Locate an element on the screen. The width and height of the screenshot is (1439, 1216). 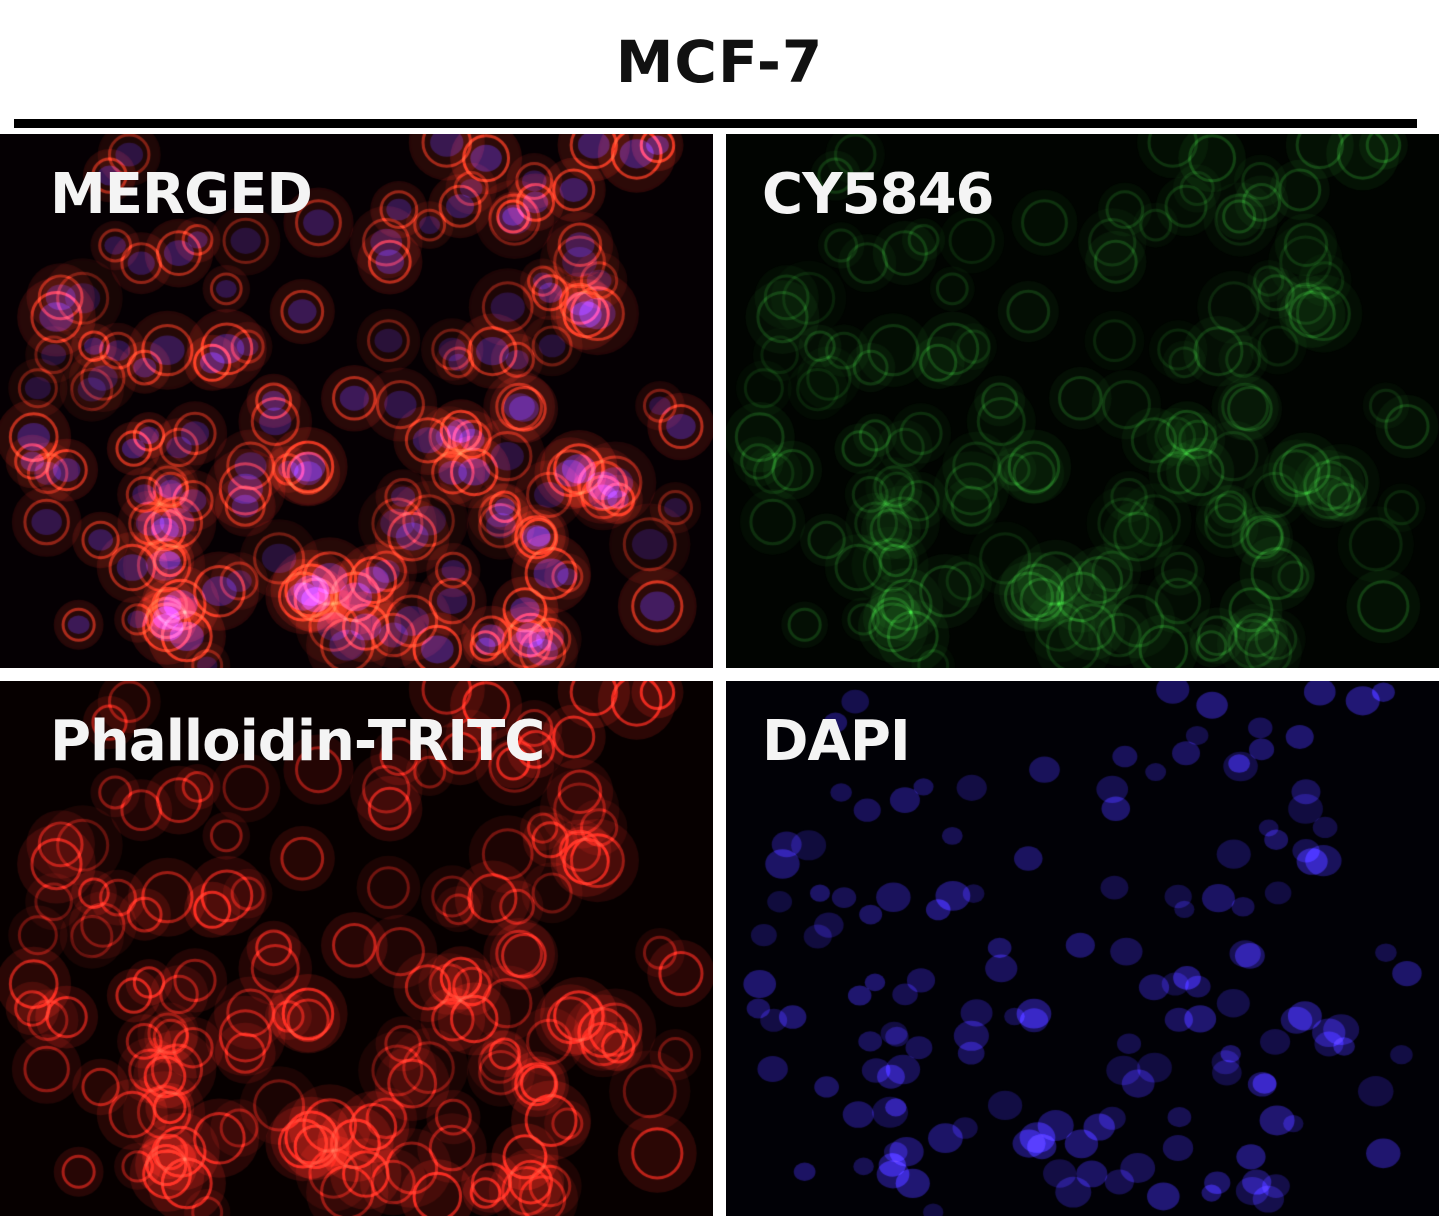
panel-label: MERGED is located at coordinates (181, 194).